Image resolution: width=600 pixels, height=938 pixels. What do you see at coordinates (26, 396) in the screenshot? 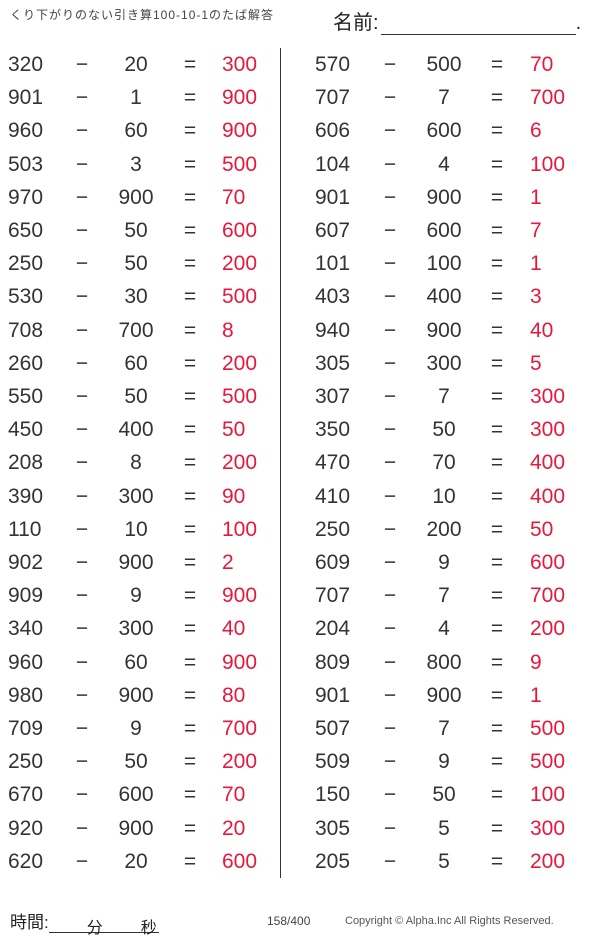
I see `minuend: 550` at bounding box center [26, 396].